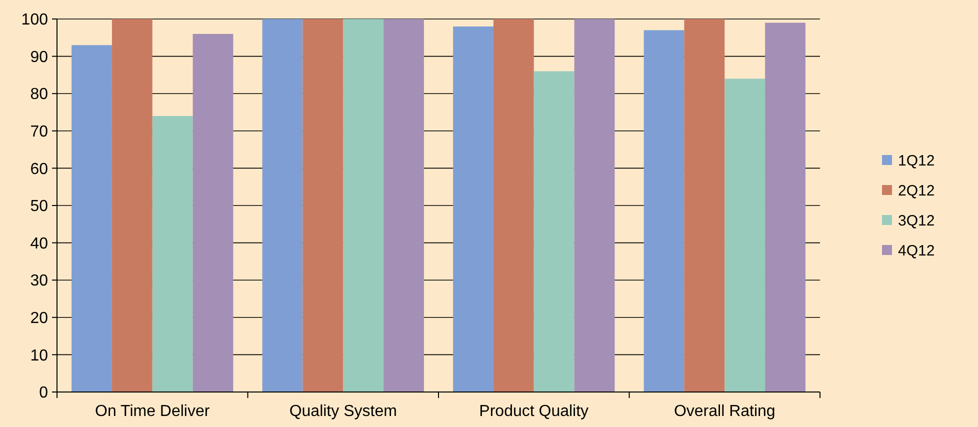  I want to click on y-tick-label: 90, so click(39, 57).